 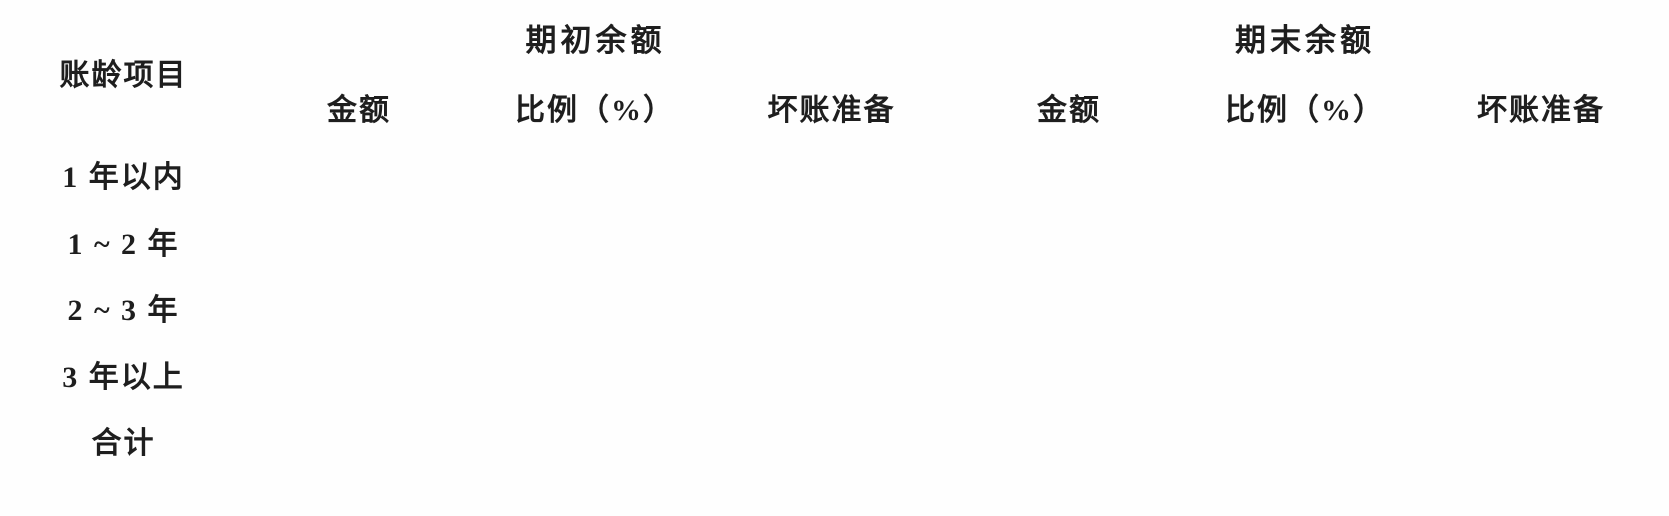 I want to click on row-label-1-to-2-years: 1 ~ 2 年, so click(x=123, y=244).